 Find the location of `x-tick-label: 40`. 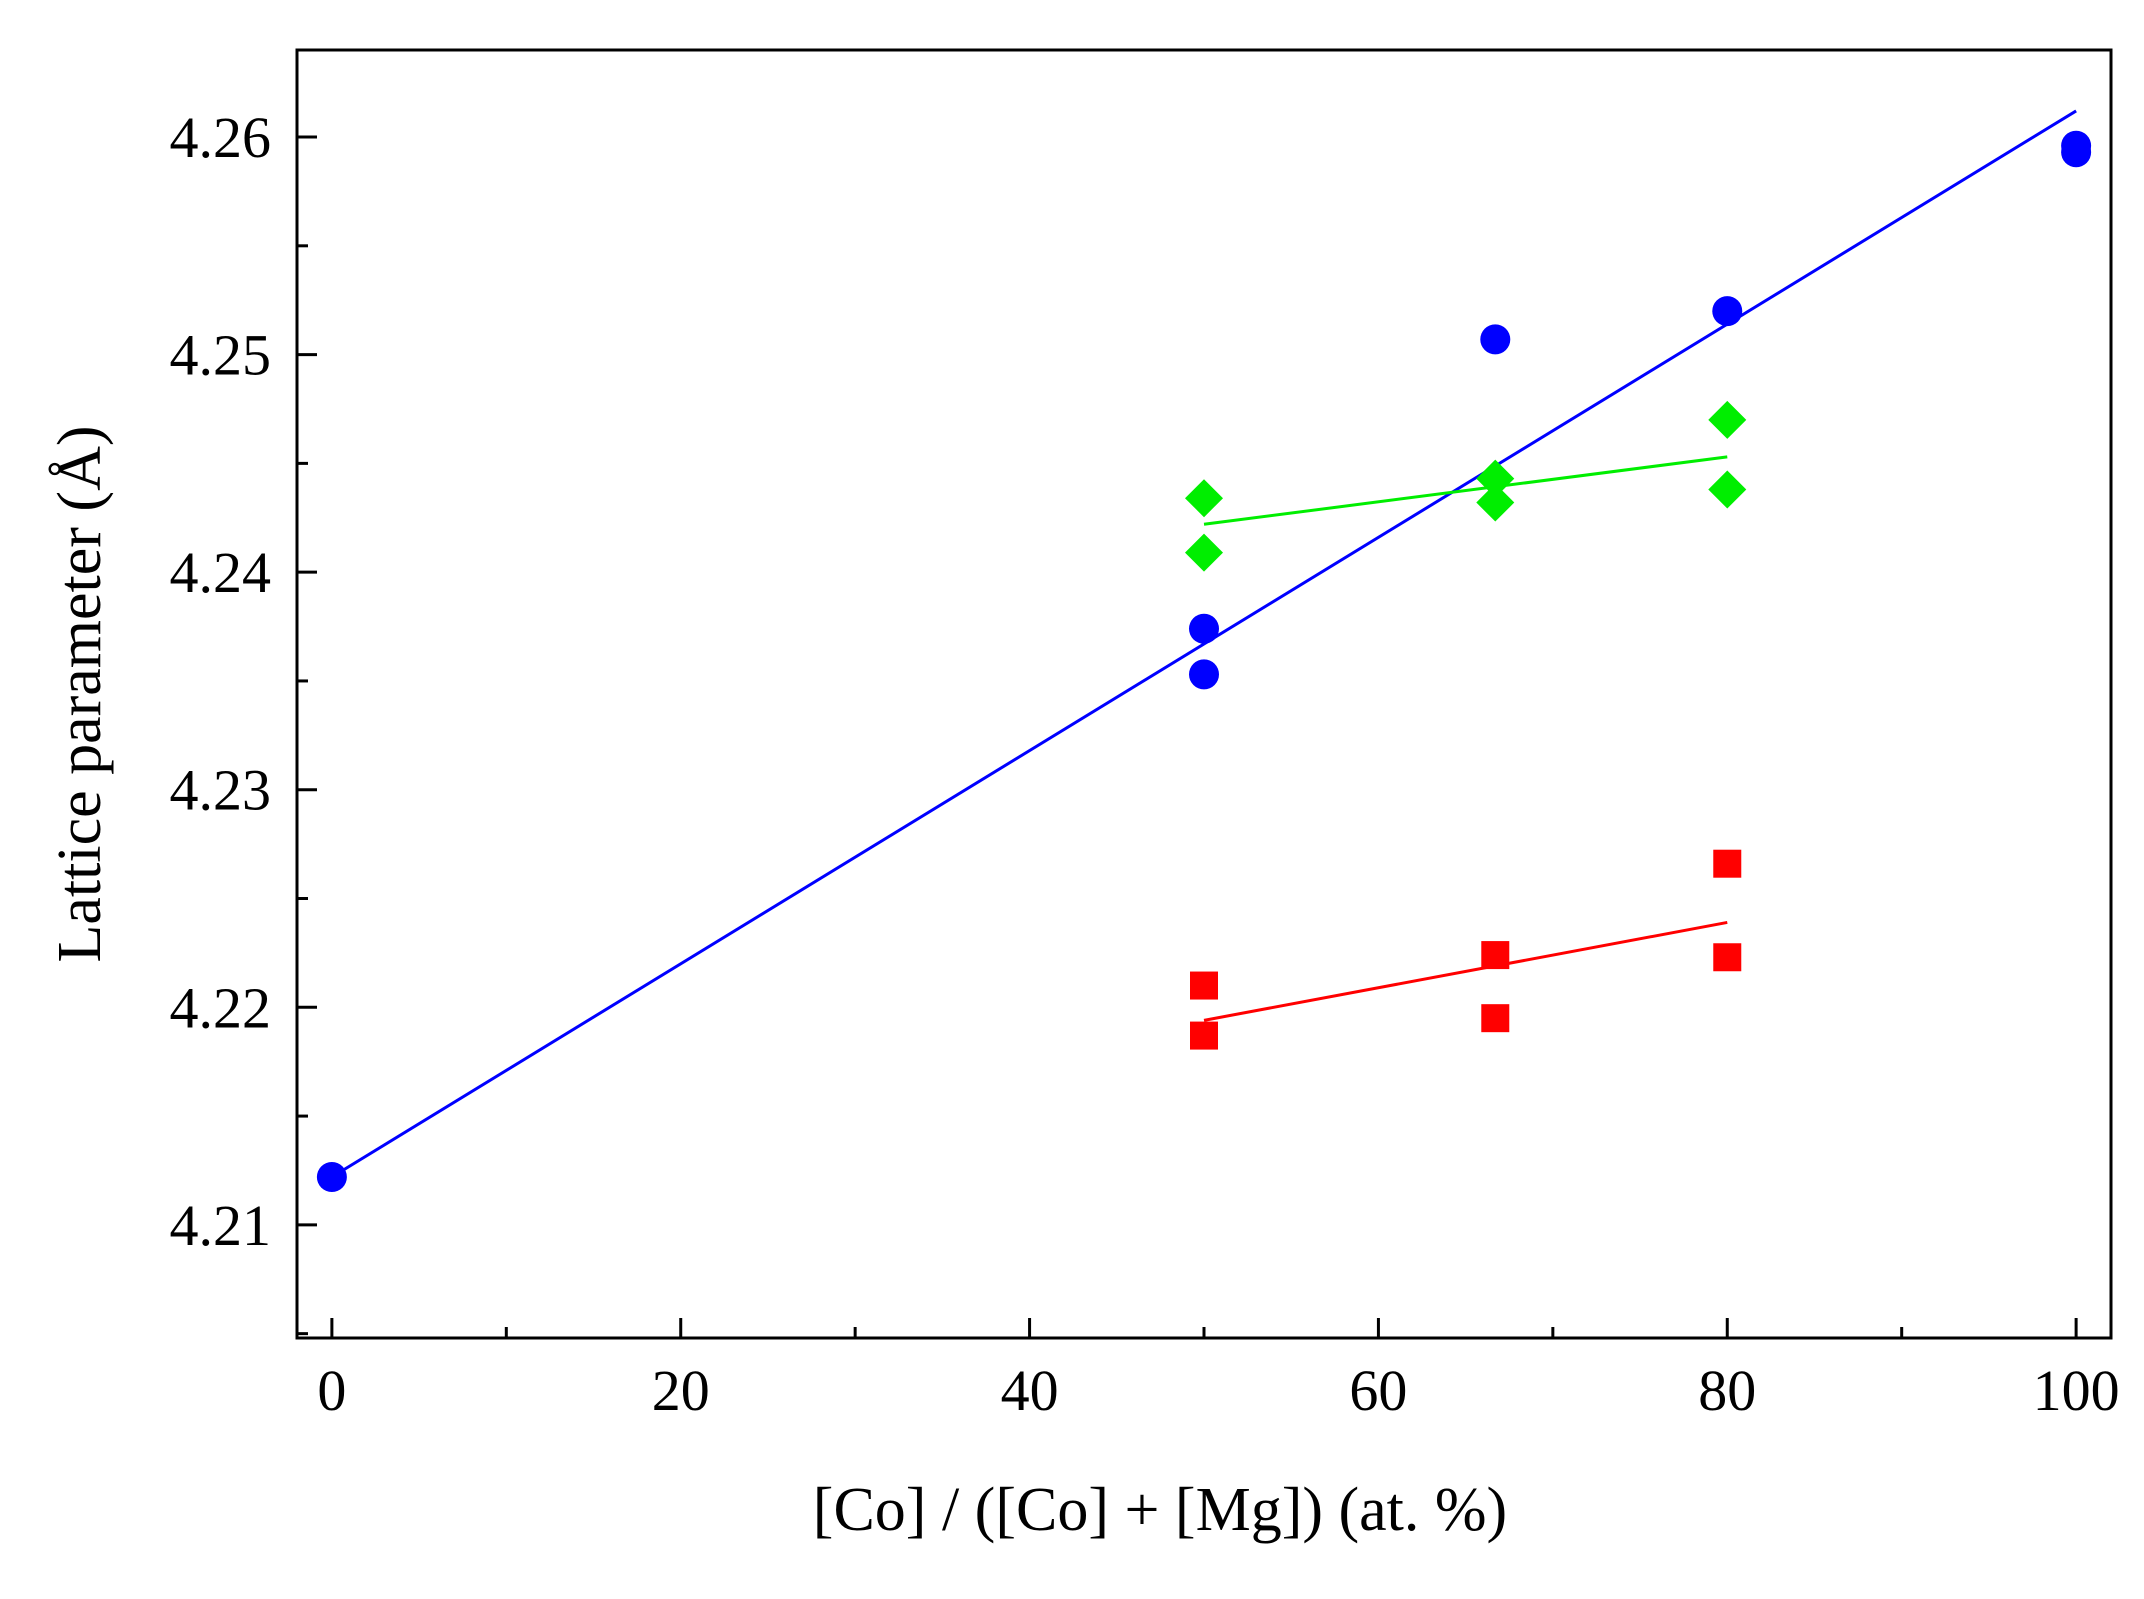

x-tick-label: 40 is located at coordinates (1030, 1390).